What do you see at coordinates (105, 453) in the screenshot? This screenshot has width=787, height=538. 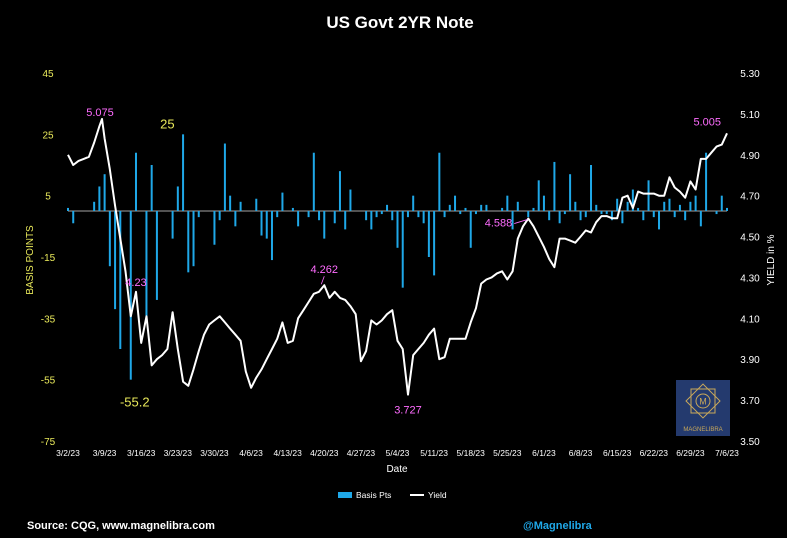 I see `x-tick-label: 3/9/23` at bounding box center [105, 453].